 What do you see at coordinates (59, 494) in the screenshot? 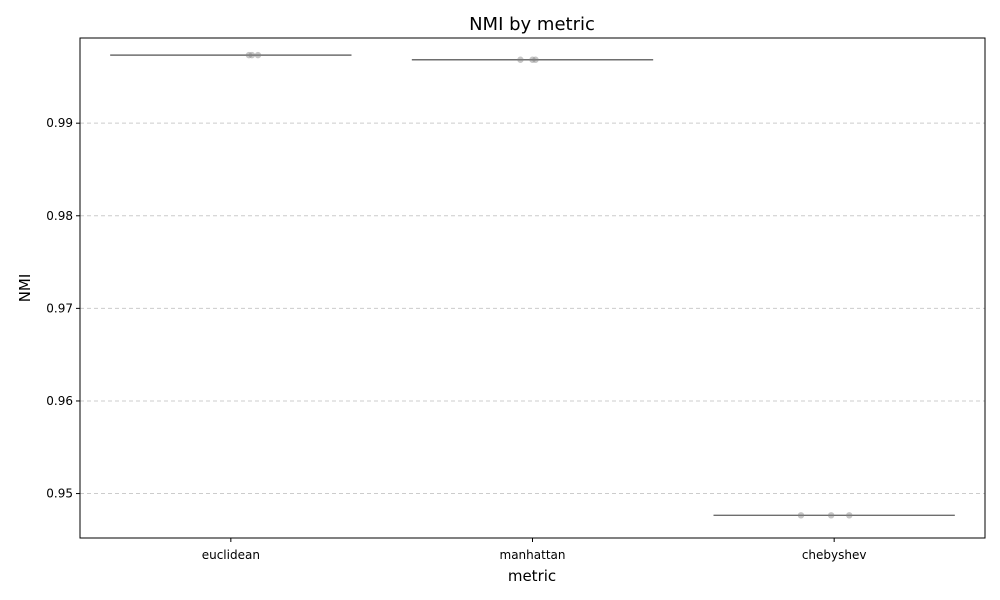
I see `y-tick-label: 0.95` at bounding box center [59, 494].